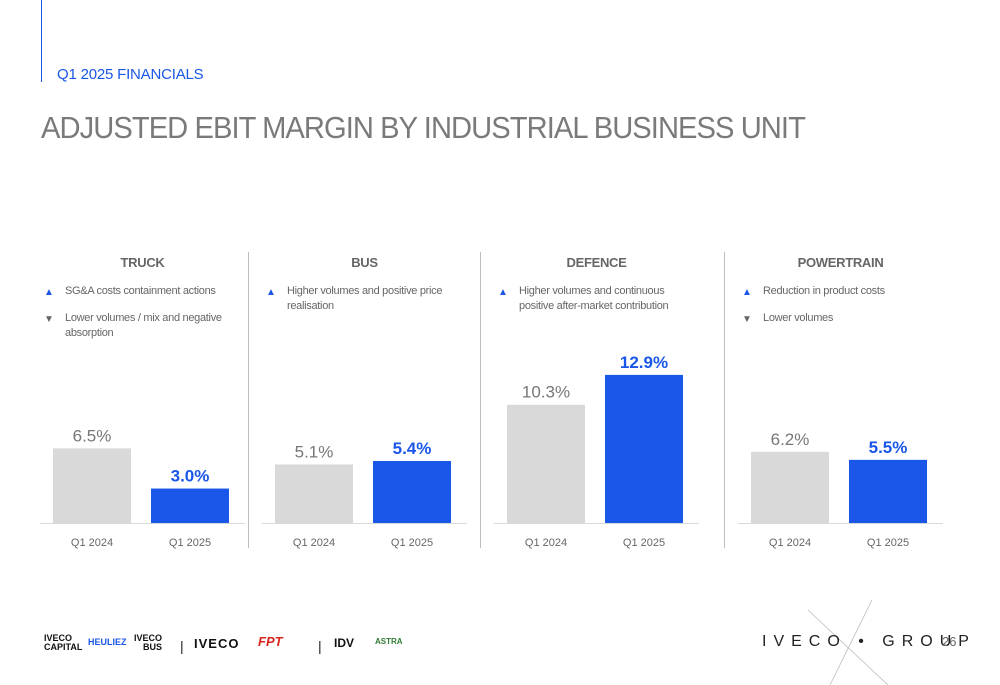  What do you see at coordinates (596, 262) in the screenshot?
I see `unit-title: DEFENCE` at bounding box center [596, 262].